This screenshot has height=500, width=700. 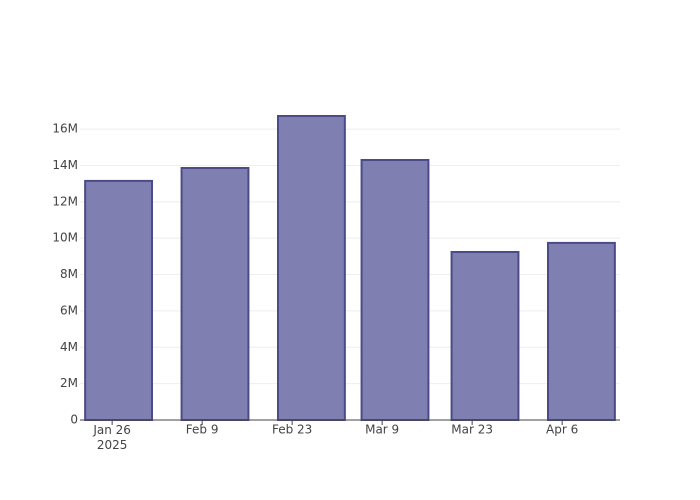 I want to click on y-tick-label: 16M, so click(x=65, y=129).